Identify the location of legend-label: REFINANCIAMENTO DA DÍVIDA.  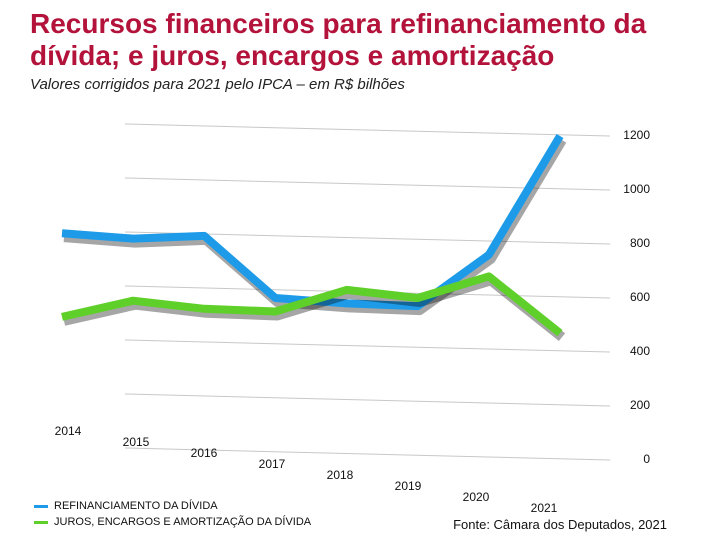
(136, 506).